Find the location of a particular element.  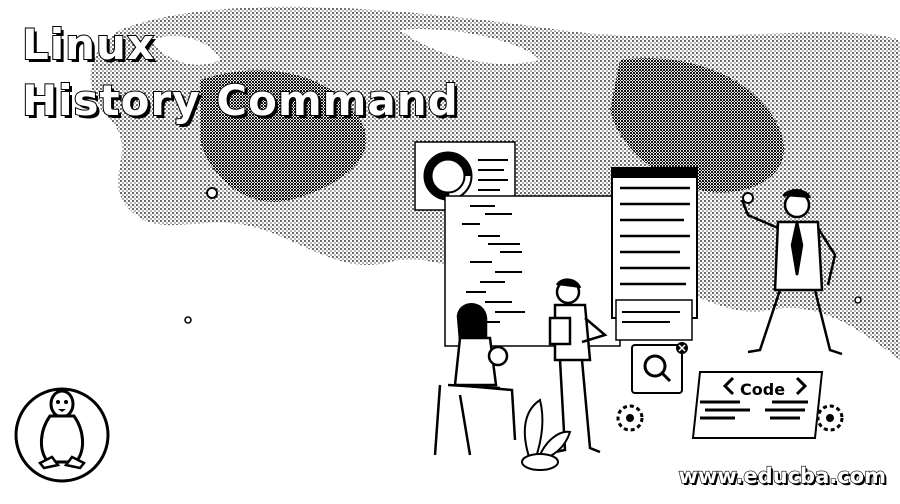

search-panel is located at coordinates (659, 368).